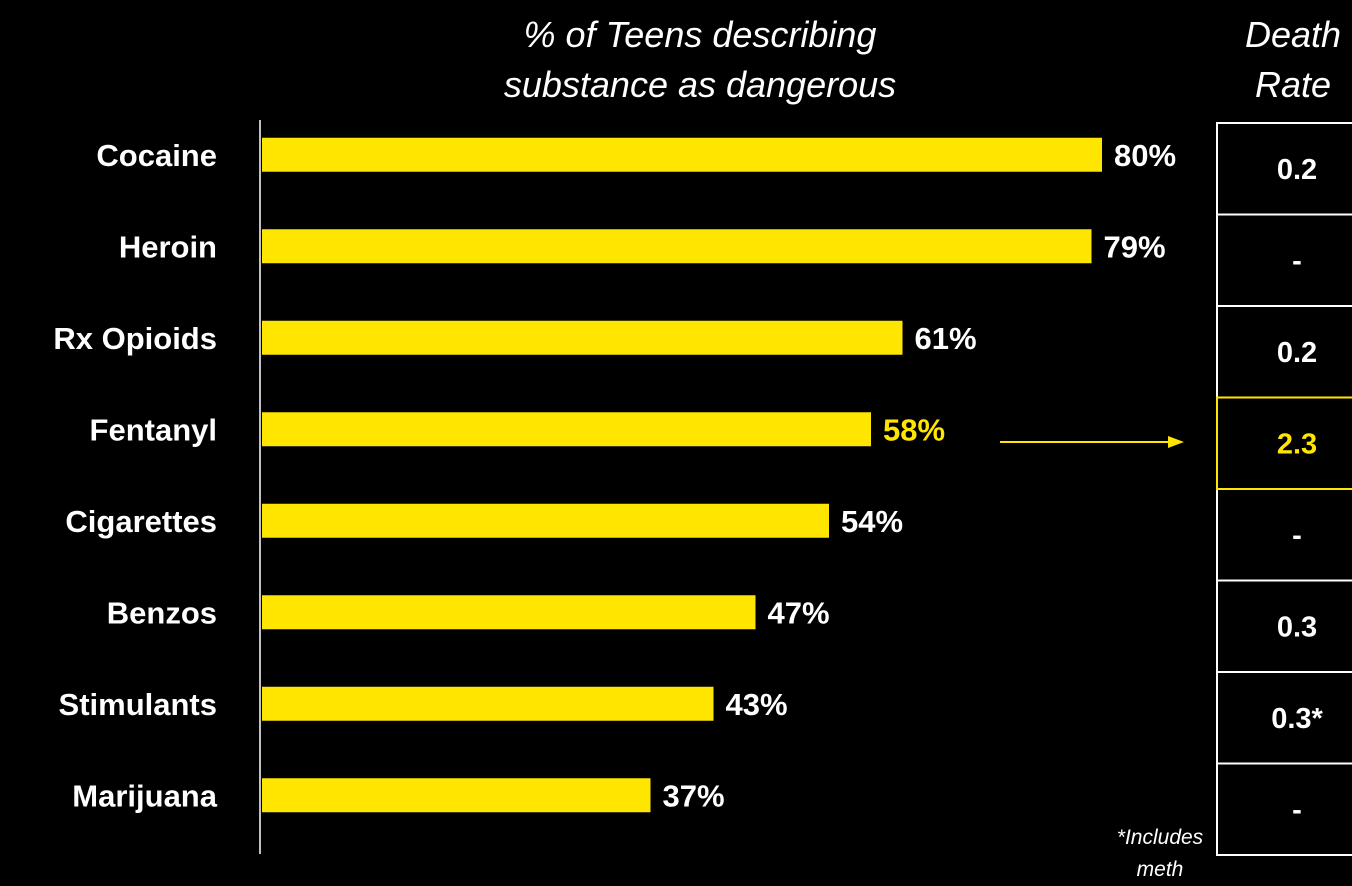 The image size is (1352, 886). What do you see at coordinates (1160, 854) in the screenshot?
I see `footnote: *Includes meth` at bounding box center [1160, 854].